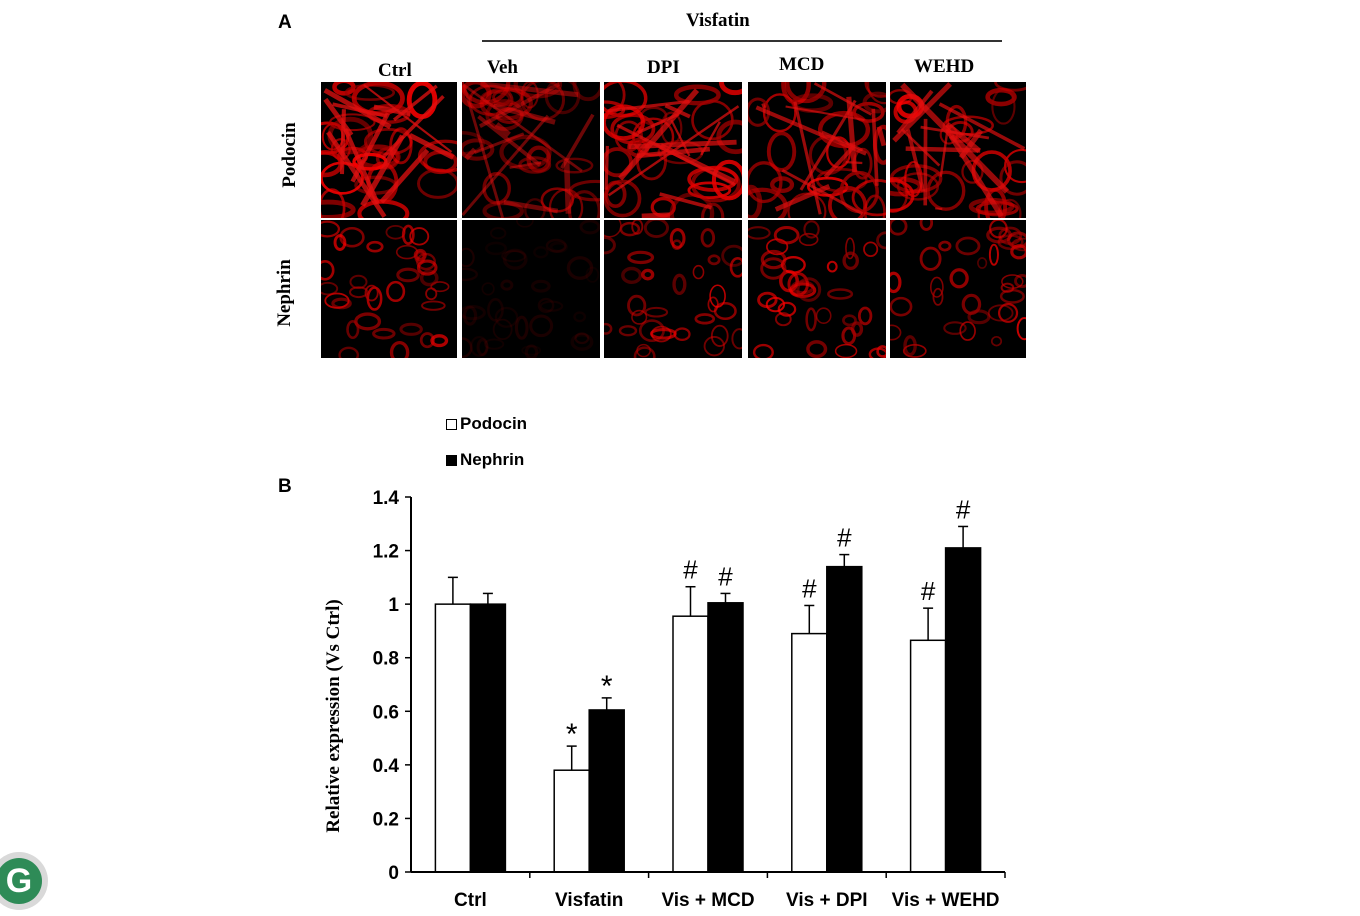 This screenshot has height=916, width=1360. Describe the element at coordinates (531, 150) in the screenshot. I see `micrograph-podocin-veh` at that location.